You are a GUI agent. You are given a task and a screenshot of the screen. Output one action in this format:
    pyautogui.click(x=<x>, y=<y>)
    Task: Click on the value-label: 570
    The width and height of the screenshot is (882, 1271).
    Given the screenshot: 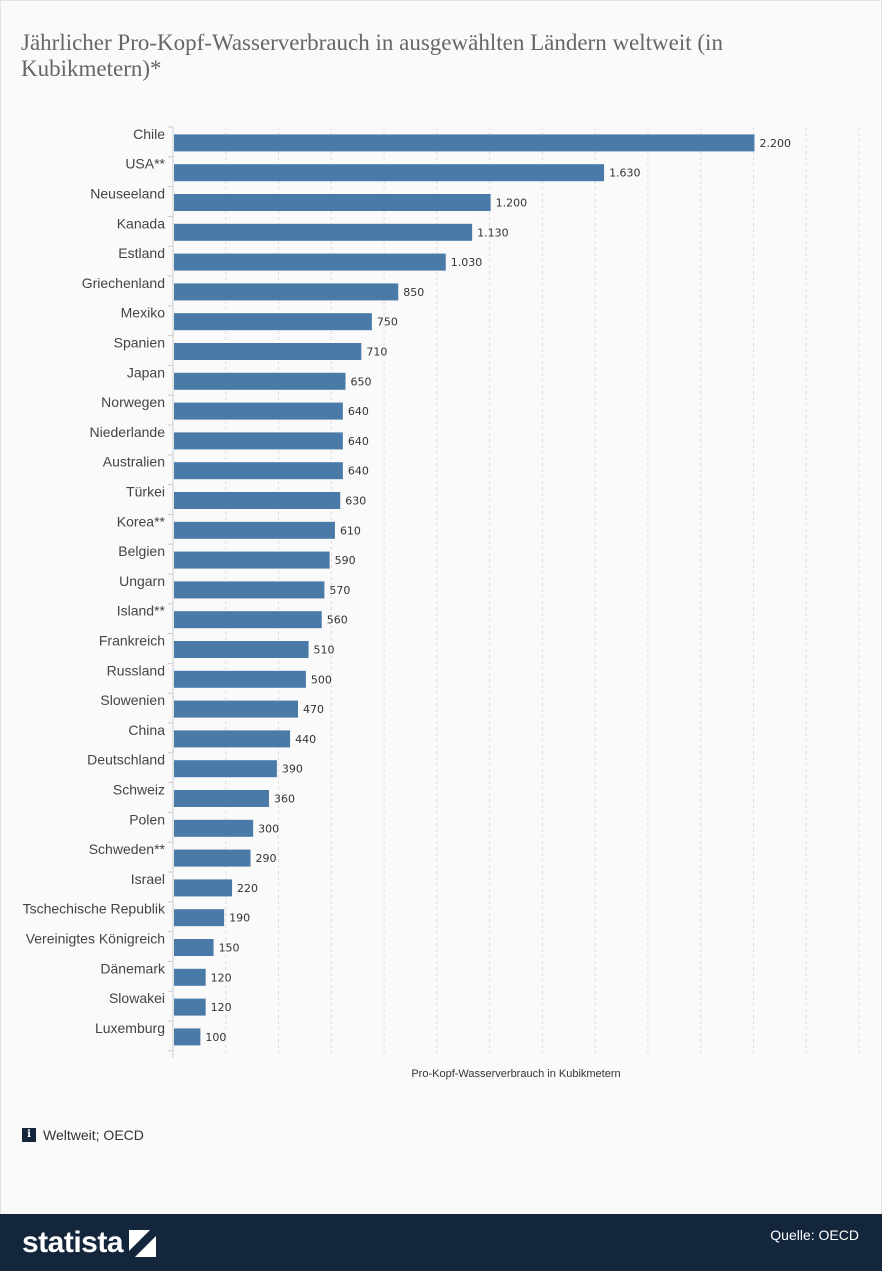 What is the action you would take?
    pyautogui.click(x=339, y=590)
    